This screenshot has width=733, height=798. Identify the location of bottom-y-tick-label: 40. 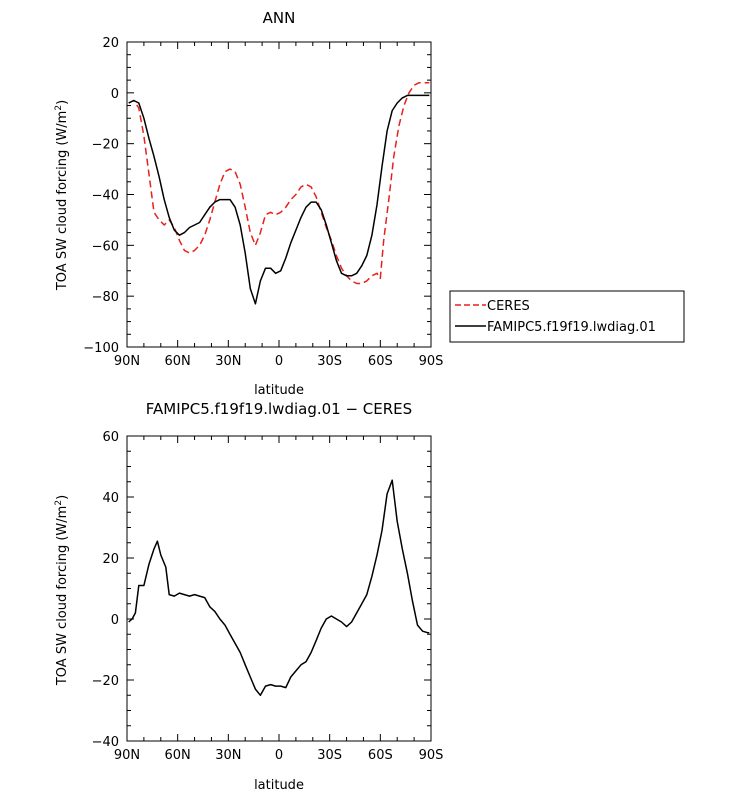
(110, 498).